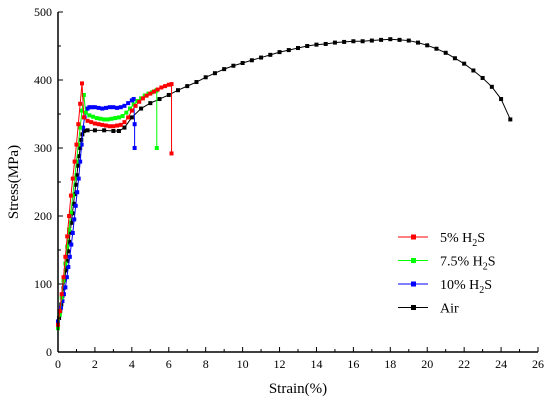 The image size is (550, 404). Describe the element at coordinates (58, 364) in the screenshot. I see `x-tick-label: 0` at that location.